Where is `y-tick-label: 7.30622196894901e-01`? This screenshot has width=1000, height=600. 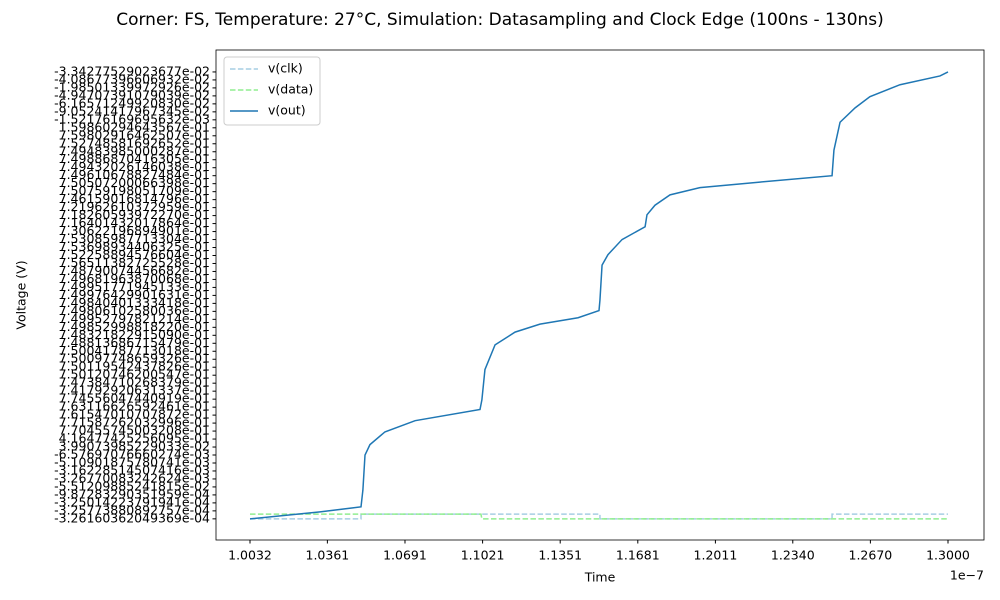 y-tick-label: 7.30622196894901e-01 is located at coordinates (134, 230).